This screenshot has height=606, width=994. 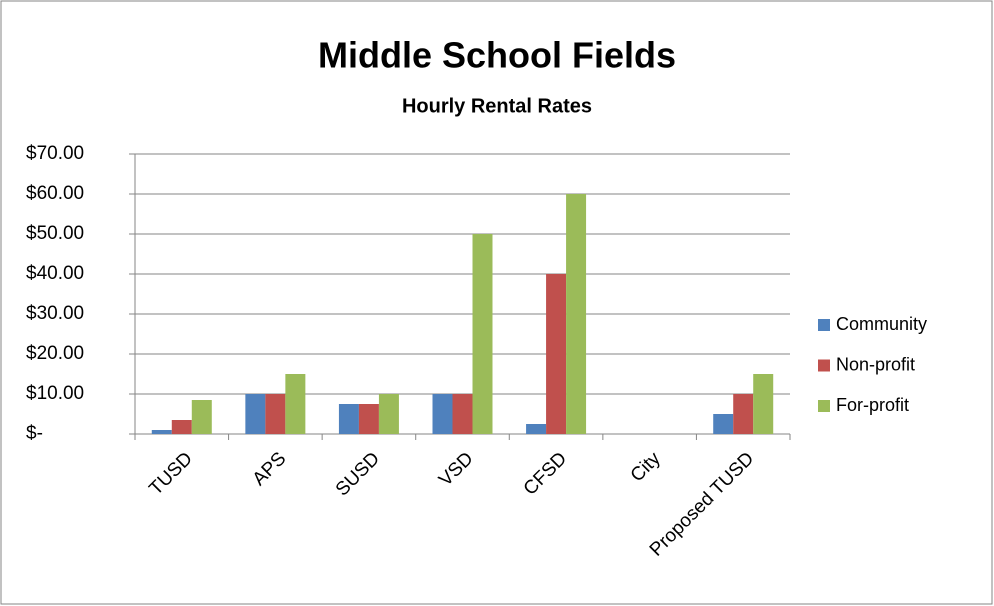 I want to click on y-tick-label: $30.00, so click(x=55, y=313).